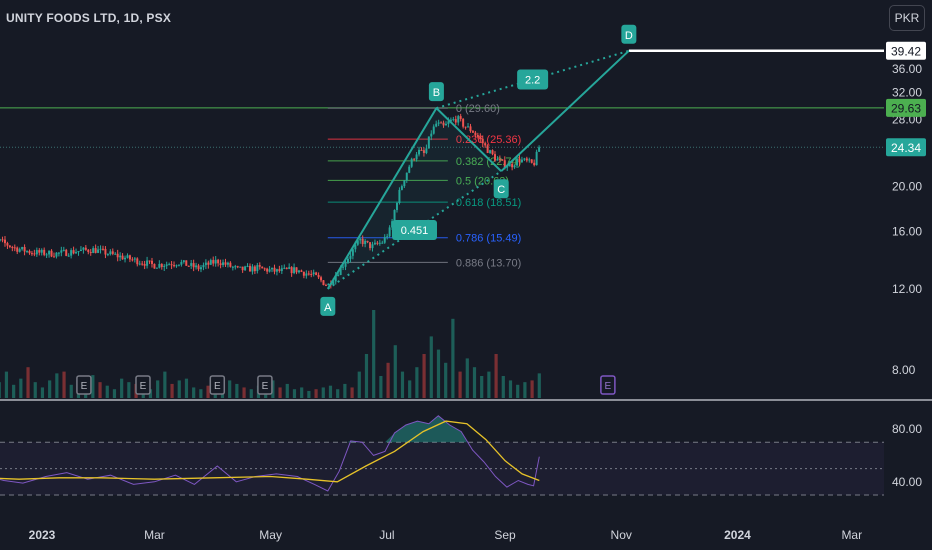  Describe the element at coordinates (851, 535) in the screenshot. I see `time-tick-label: Mar` at that location.